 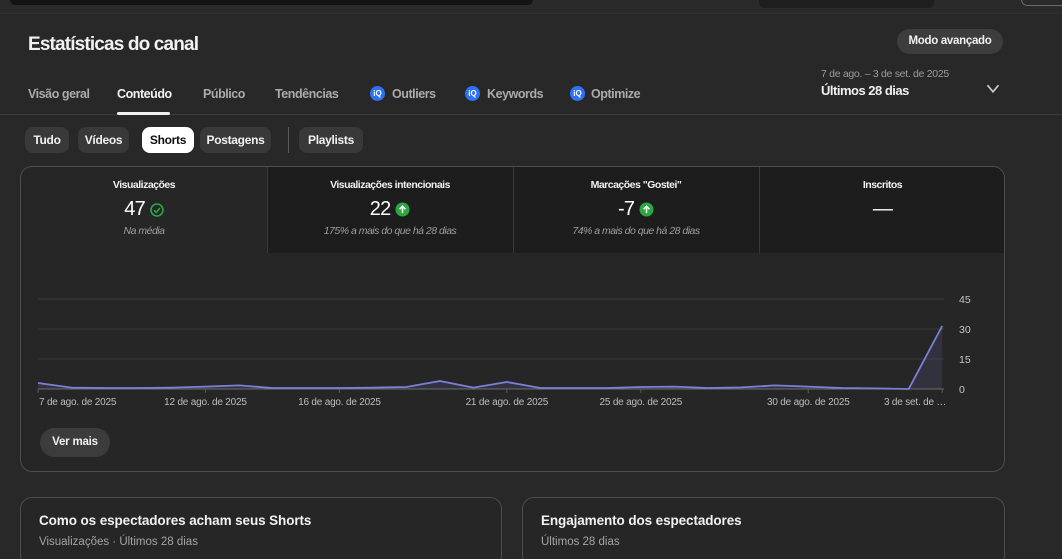 I want to click on svg-text: 45, so click(x=965, y=300).